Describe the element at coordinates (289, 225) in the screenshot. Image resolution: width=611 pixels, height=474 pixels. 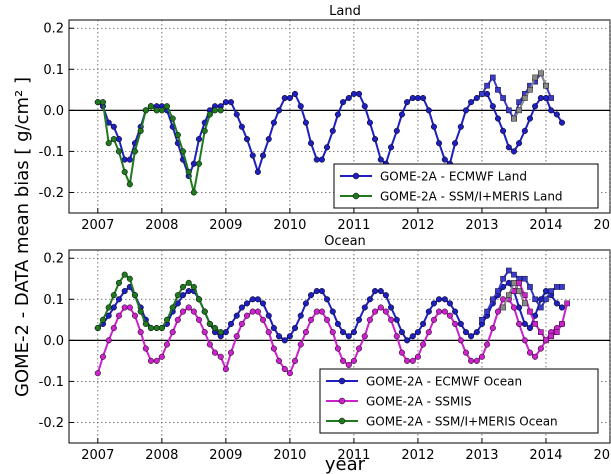
I see `land-x-tick-label: 2010` at that location.